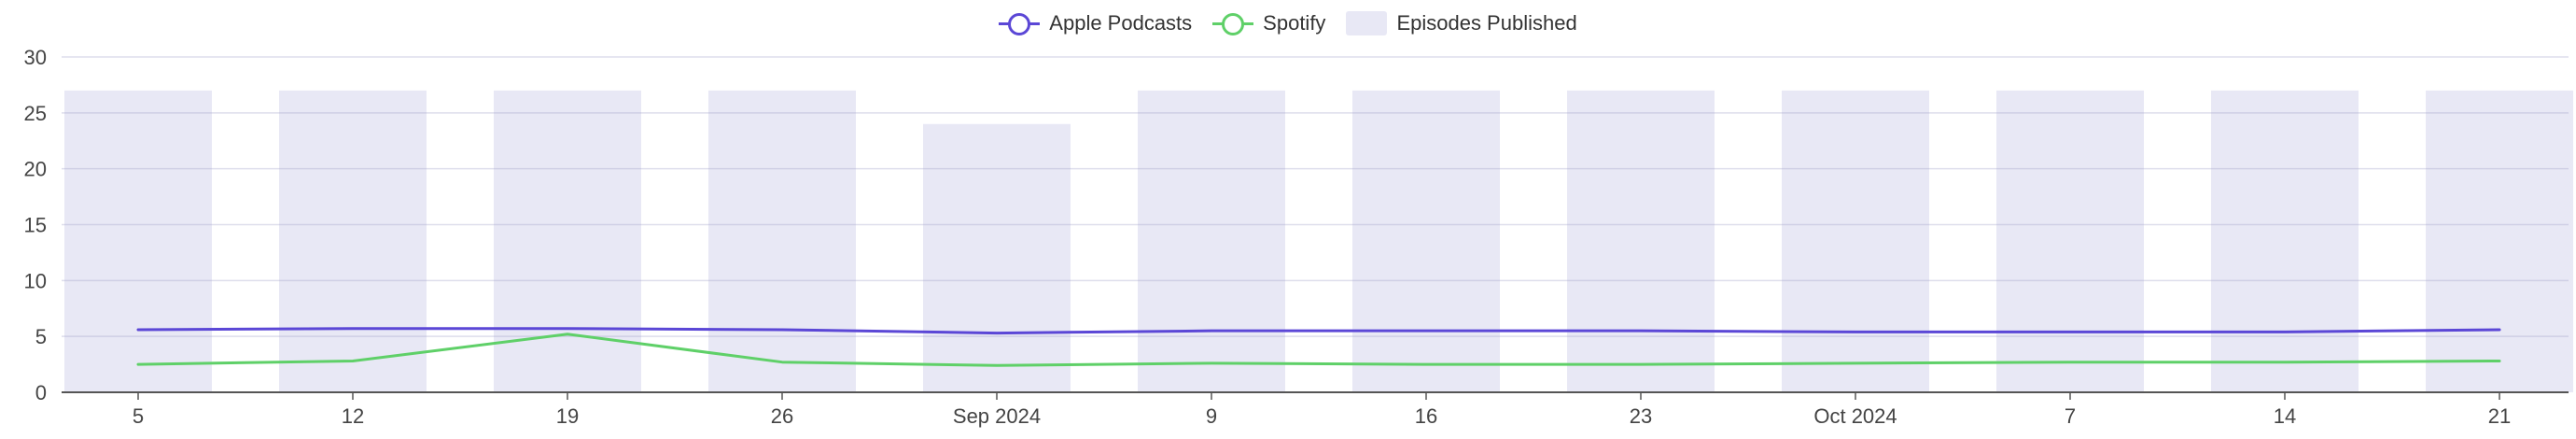 The width and height of the screenshot is (2576, 439). What do you see at coordinates (1294, 23) in the screenshot?
I see `legend-label-spotify: Spotify` at bounding box center [1294, 23].